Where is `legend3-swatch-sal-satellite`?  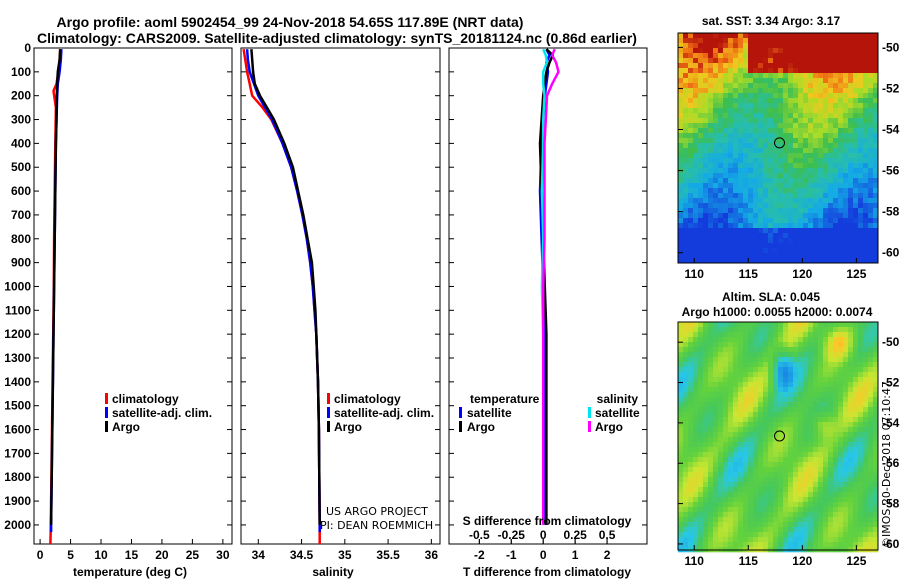 legend3-swatch-sal-satellite is located at coordinates (589, 412).